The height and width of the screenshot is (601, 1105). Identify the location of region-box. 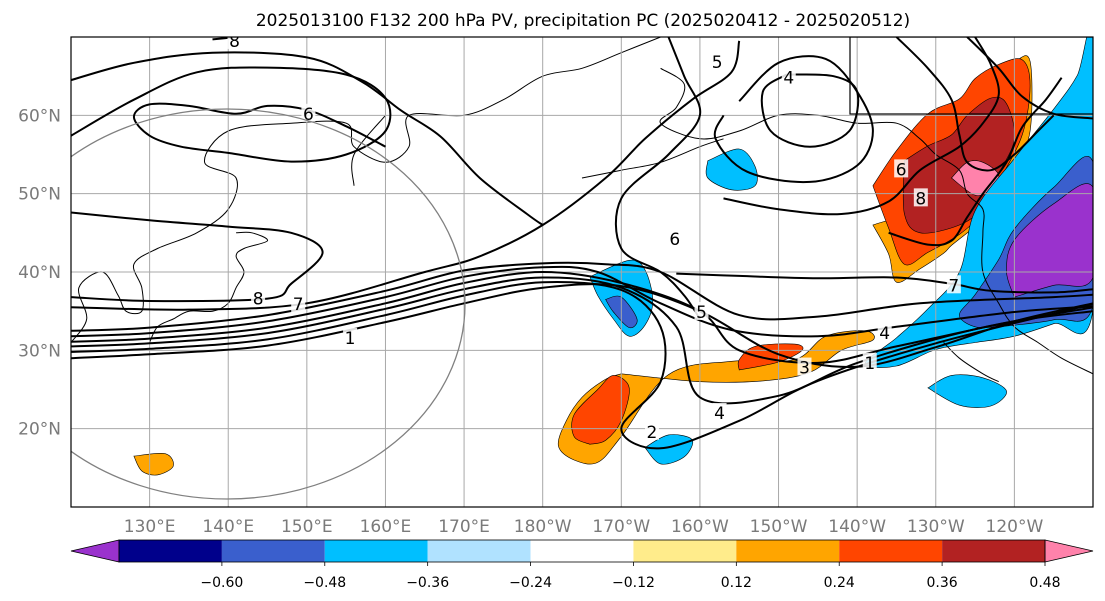
(971, 76).